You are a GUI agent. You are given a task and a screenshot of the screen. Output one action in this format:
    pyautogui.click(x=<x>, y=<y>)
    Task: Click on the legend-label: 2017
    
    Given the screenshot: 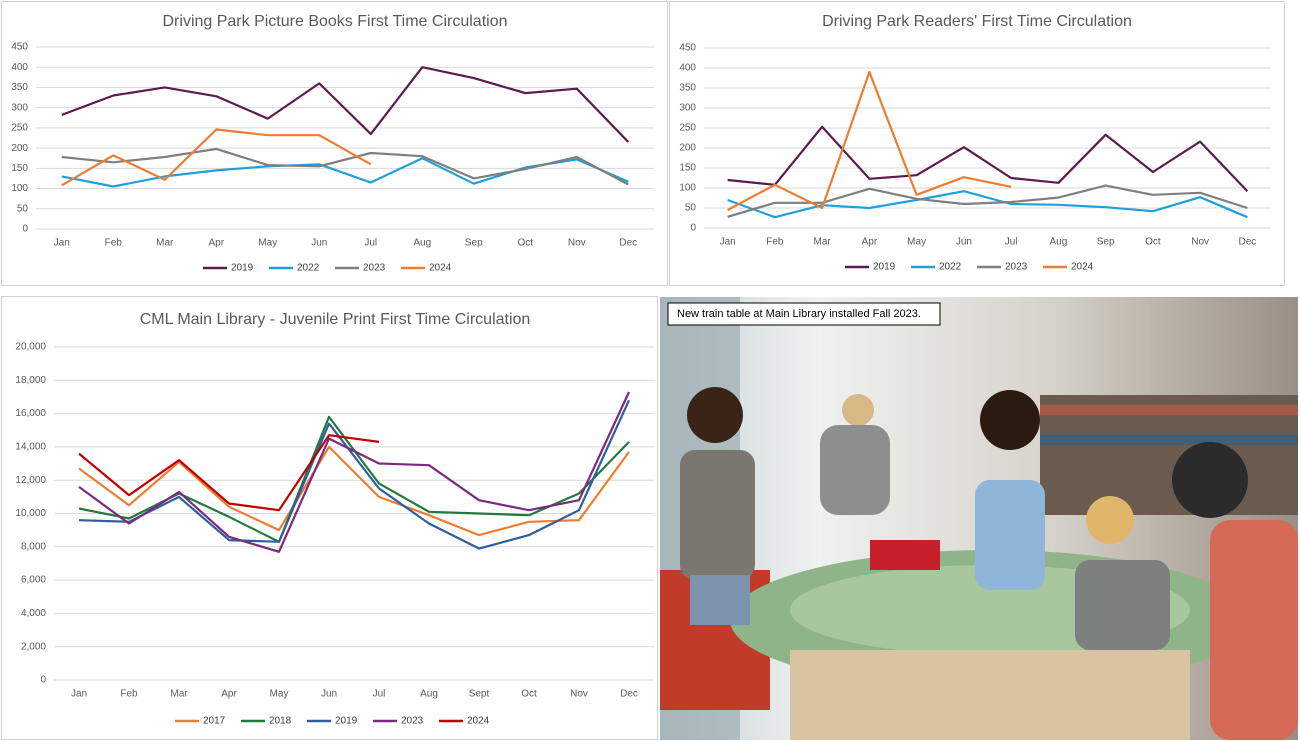 What is the action you would take?
    pyautogui.click(x=214, y=721)
    